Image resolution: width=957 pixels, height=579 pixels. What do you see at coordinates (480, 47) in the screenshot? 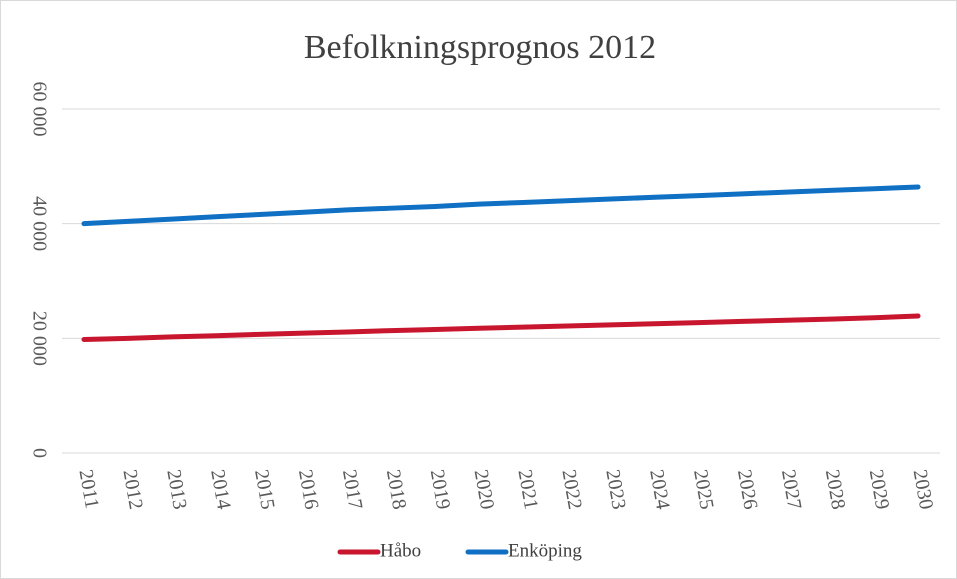
I see `chart-title: Befolkningsprognos 2012` at bounding box center [480, 47].